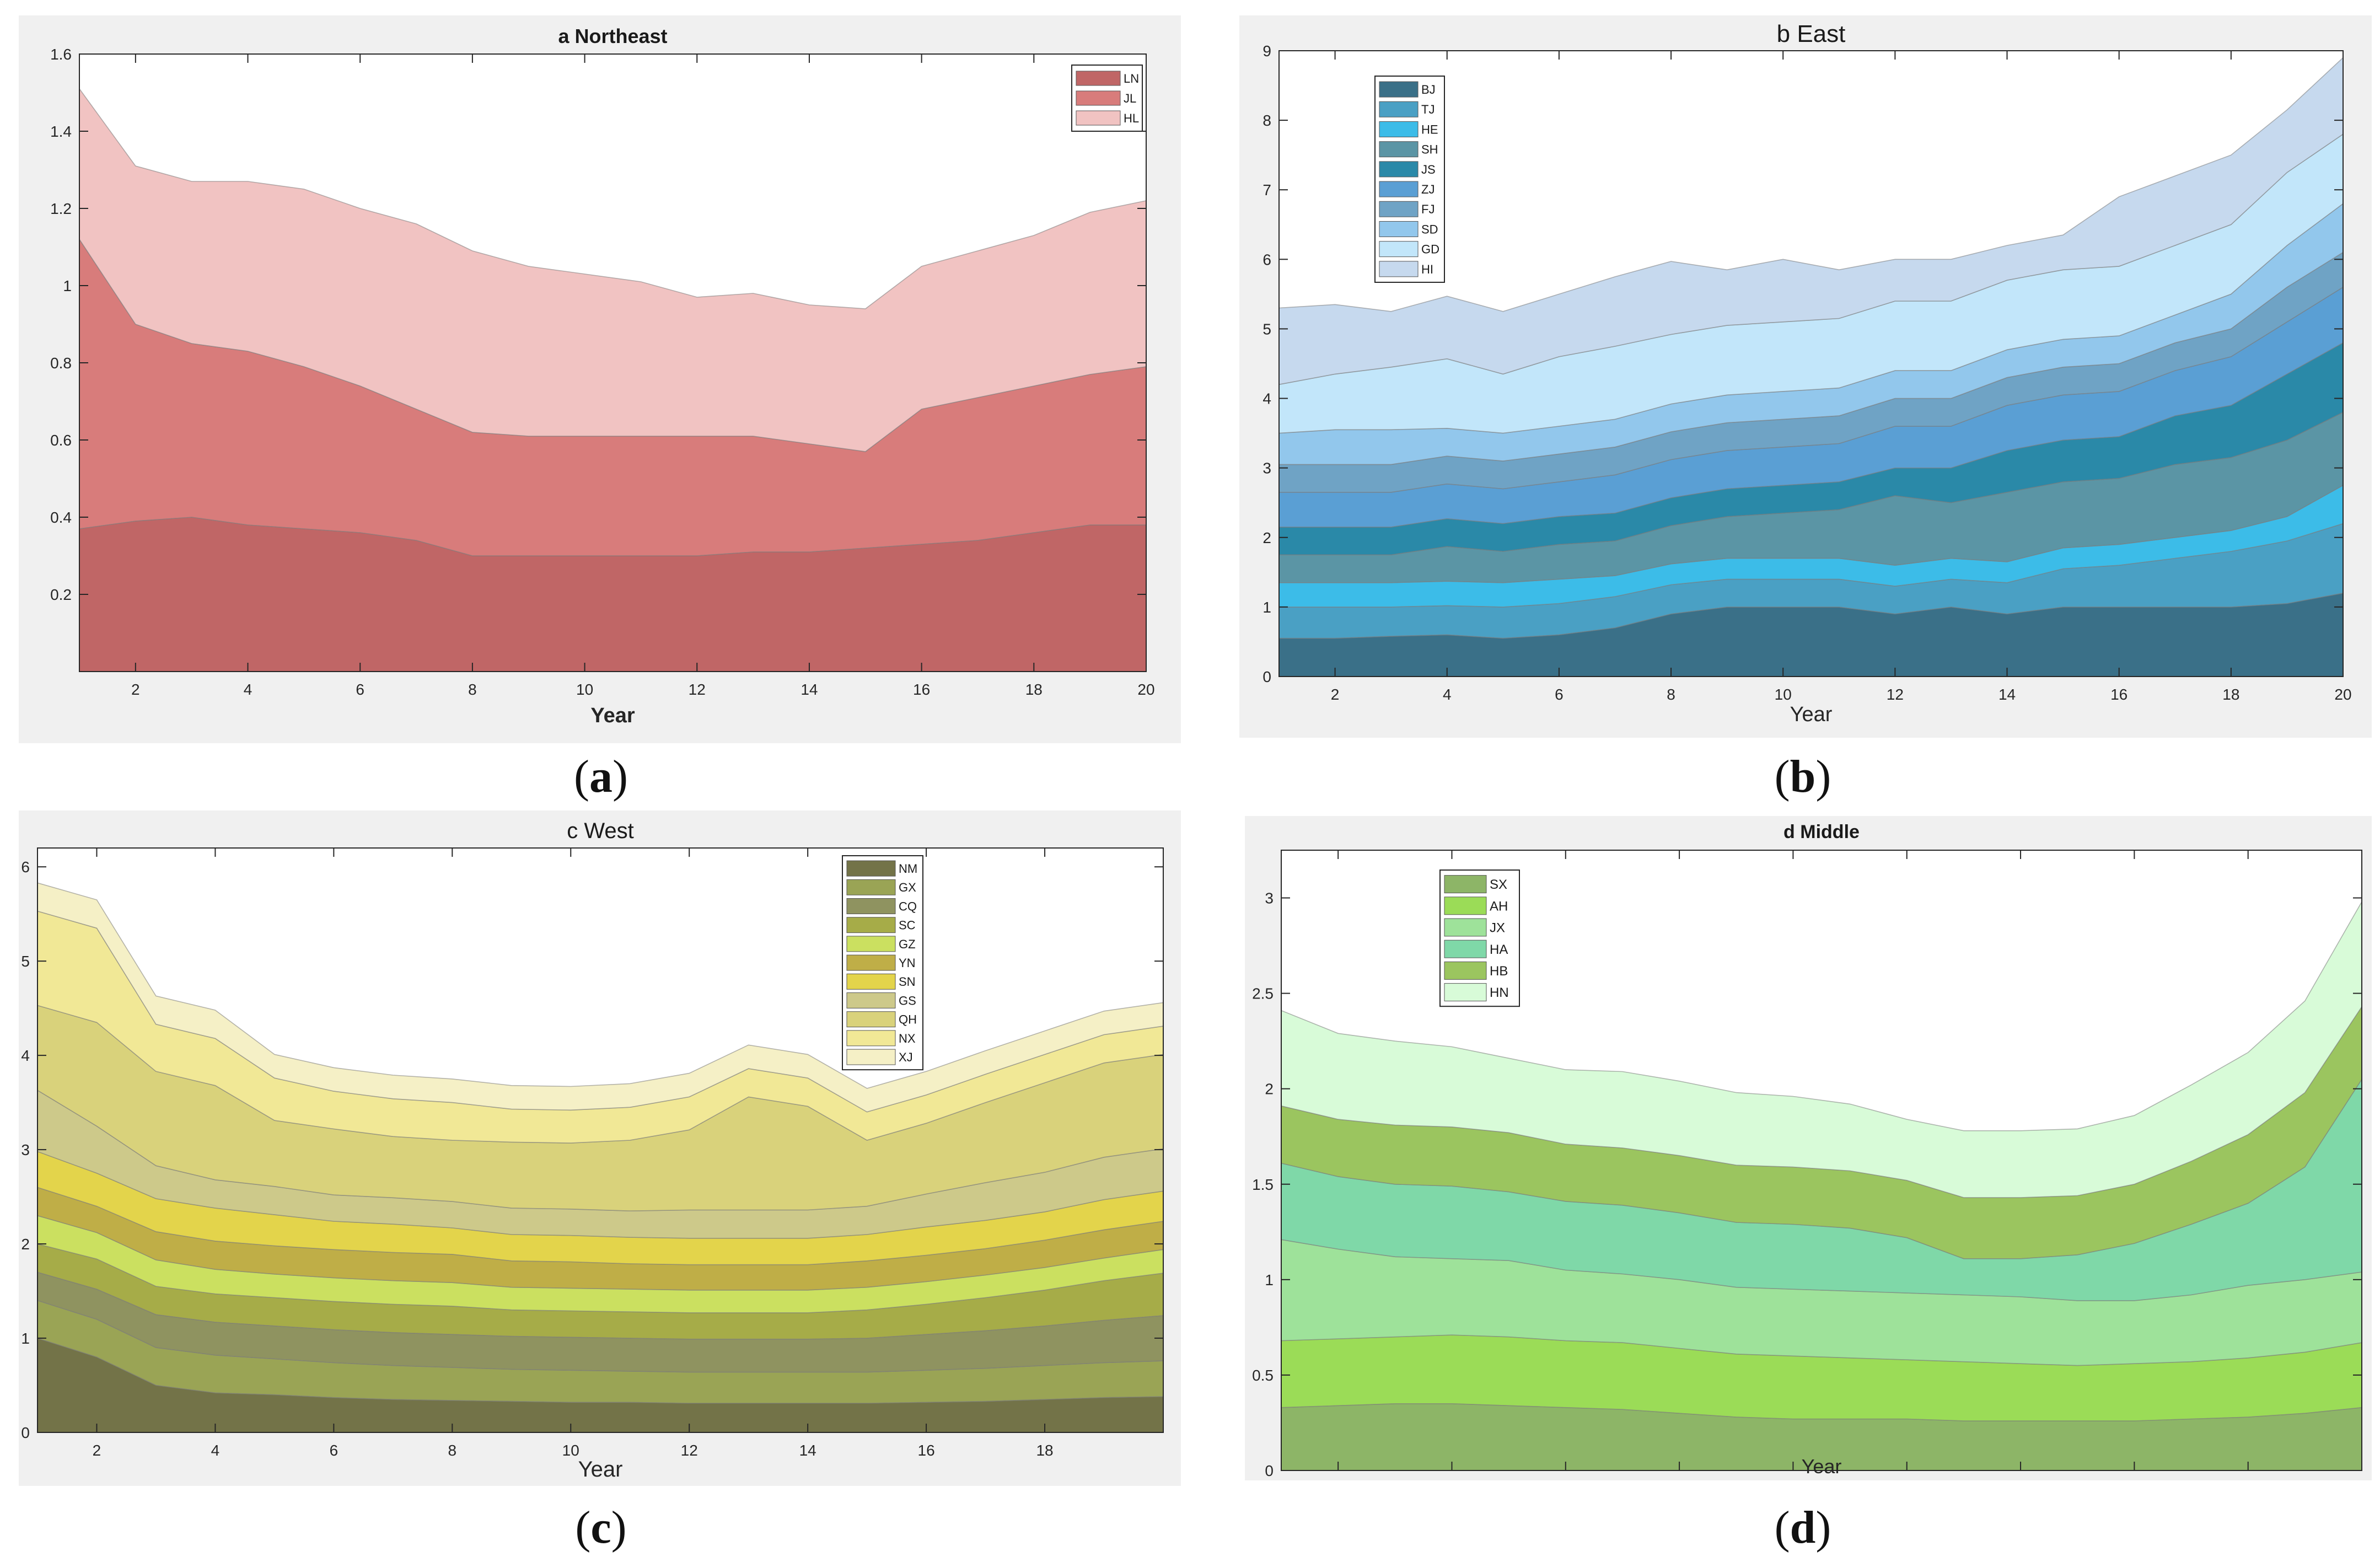 The width and height of the screenshot is (2380, 1562). What do you see at coordinates (61, 208) in the screenshot?
I see `y-tick-label: 1.2` at bounding box center [61, 208].